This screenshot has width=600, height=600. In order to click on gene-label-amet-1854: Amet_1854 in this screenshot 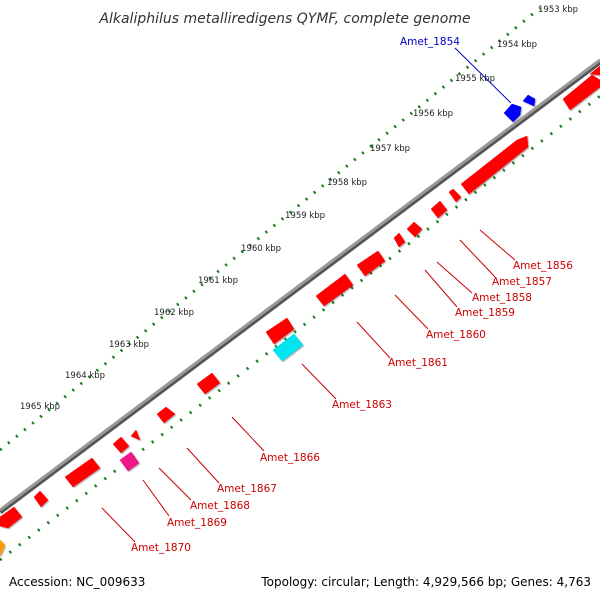, I will do `click(430, 42)`.